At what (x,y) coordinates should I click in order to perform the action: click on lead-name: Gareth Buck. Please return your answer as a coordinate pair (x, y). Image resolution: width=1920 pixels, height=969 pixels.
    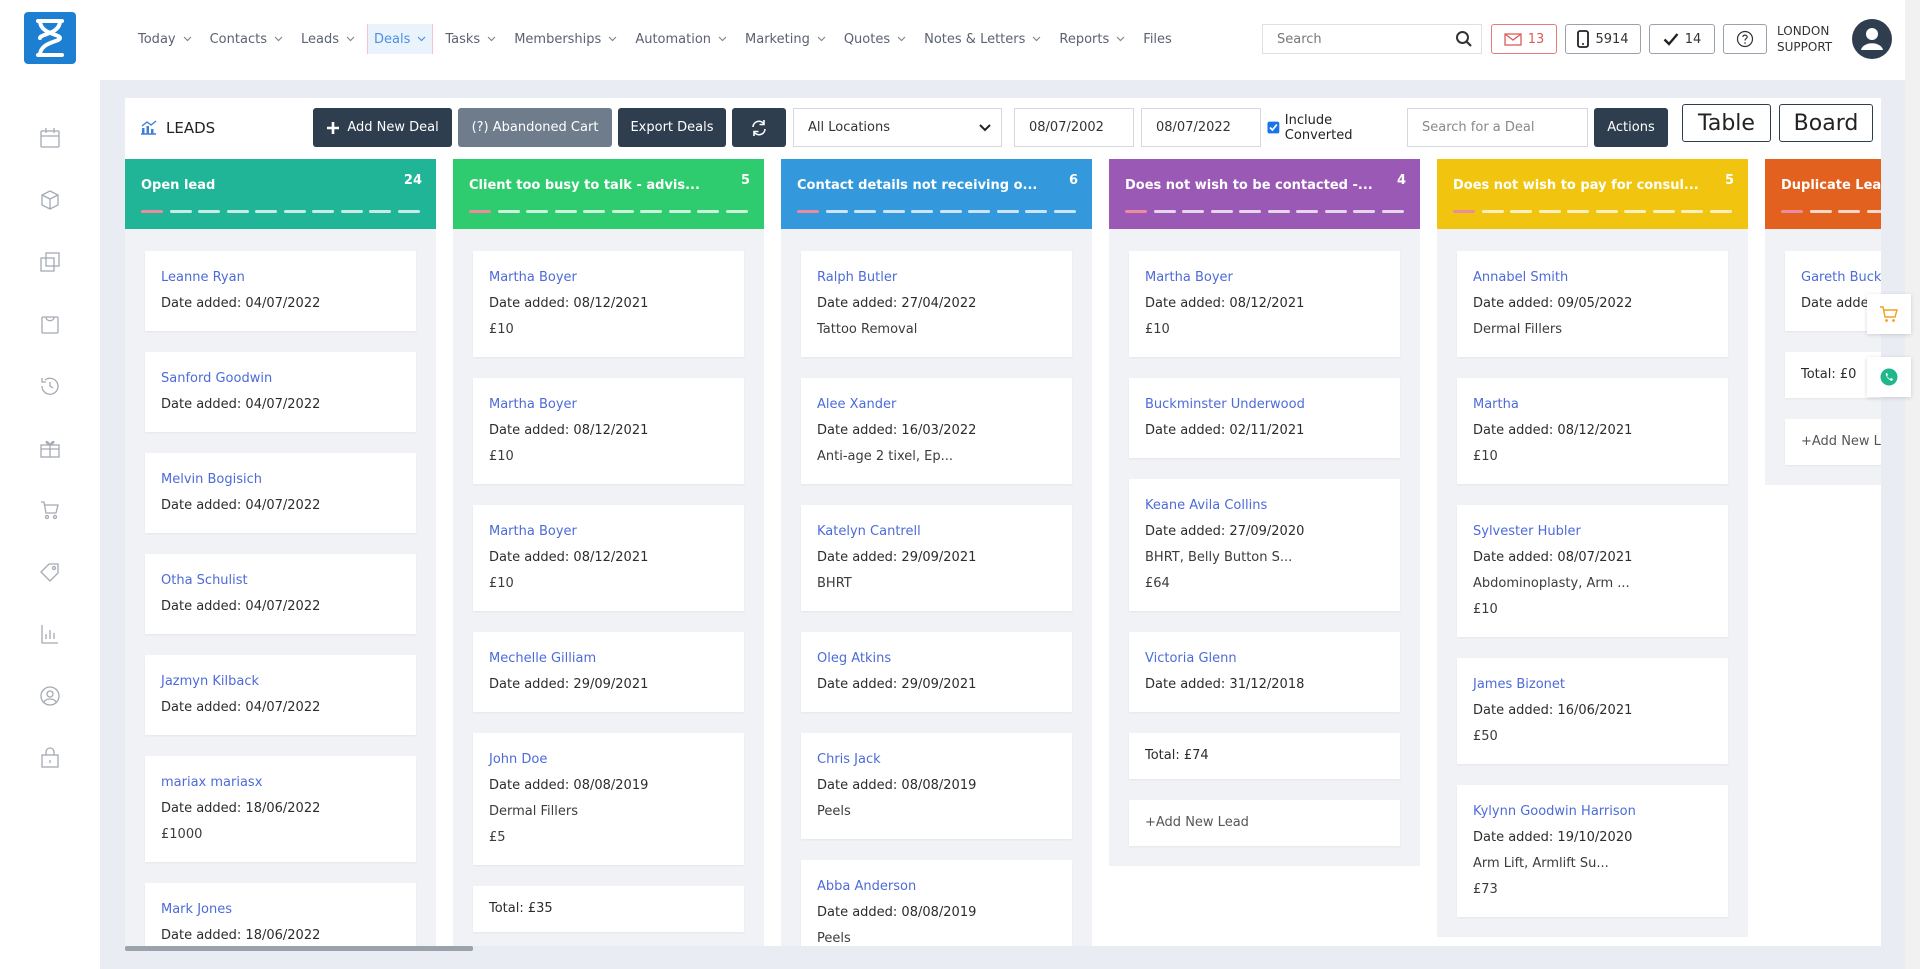
    Looking at the image, I should click on (1841, 277).